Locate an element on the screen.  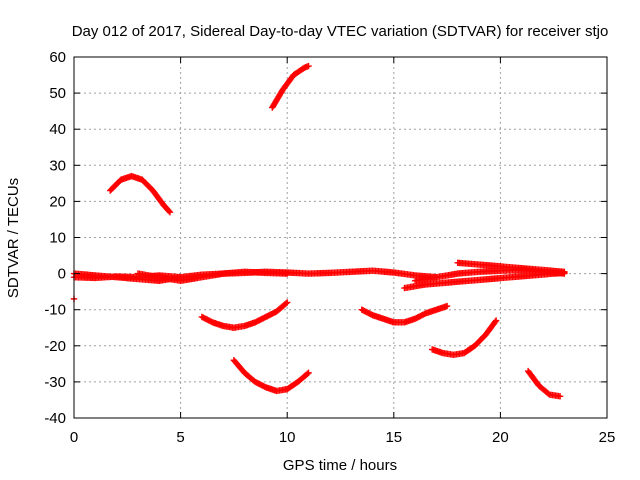
y-tick-label: -30 is located at coordinates (55, 382).